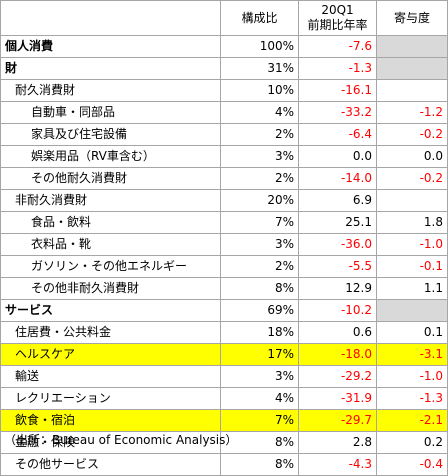 This screenshot has width=448, height=476. I want to click on row-growth: -10.2, so click(337, 310).